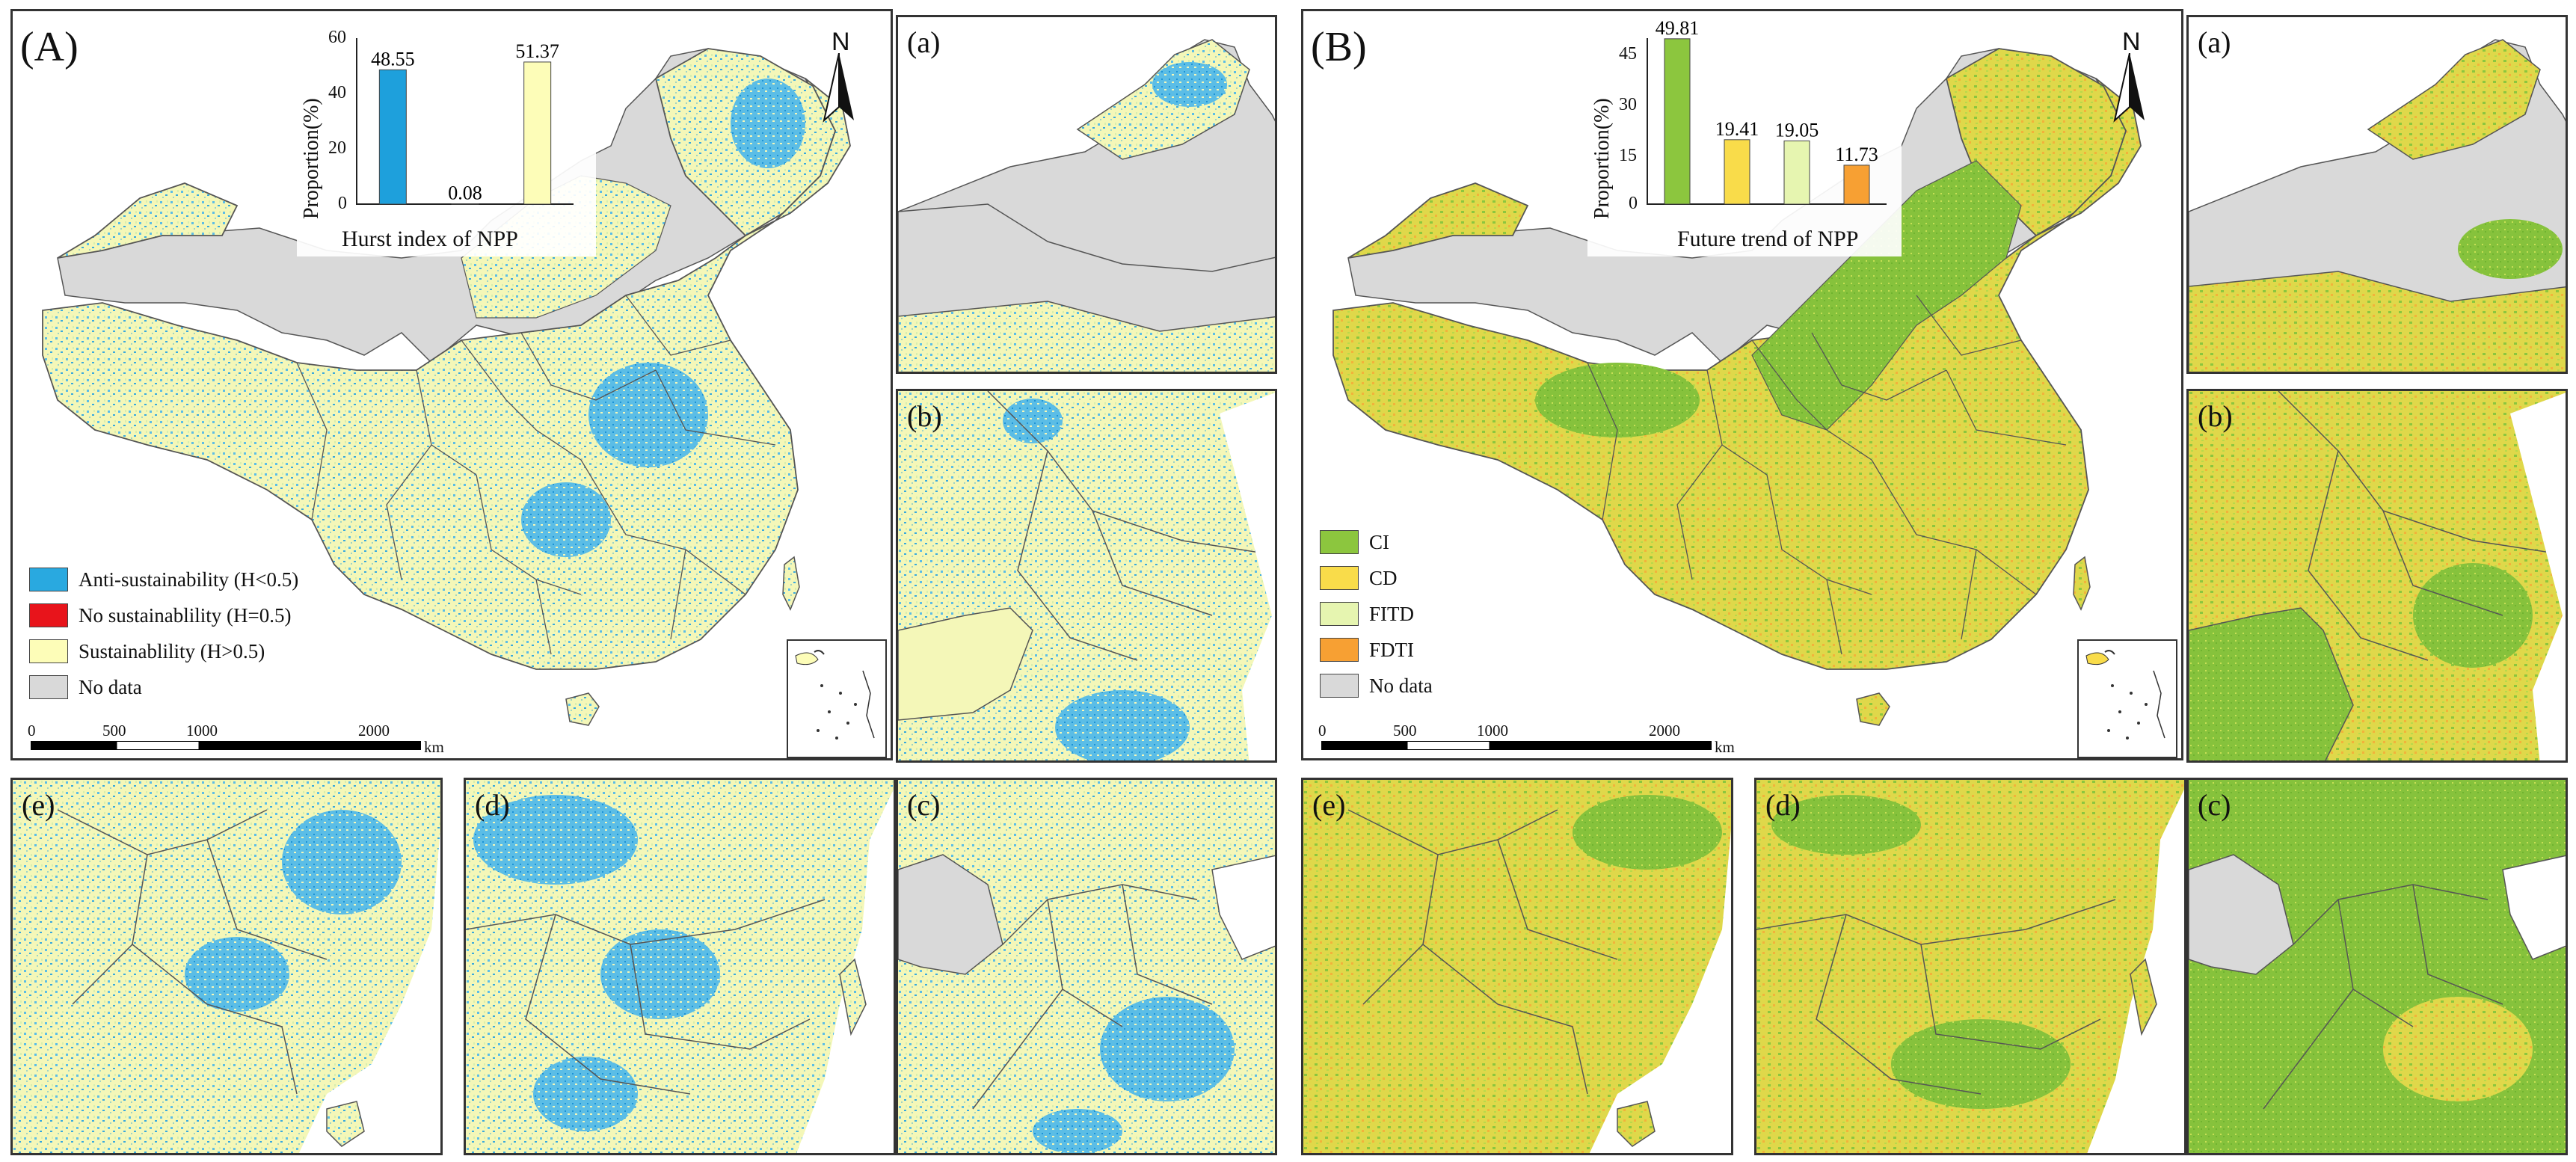  I want to click on submap-b-a-map, so click(2377, 194).